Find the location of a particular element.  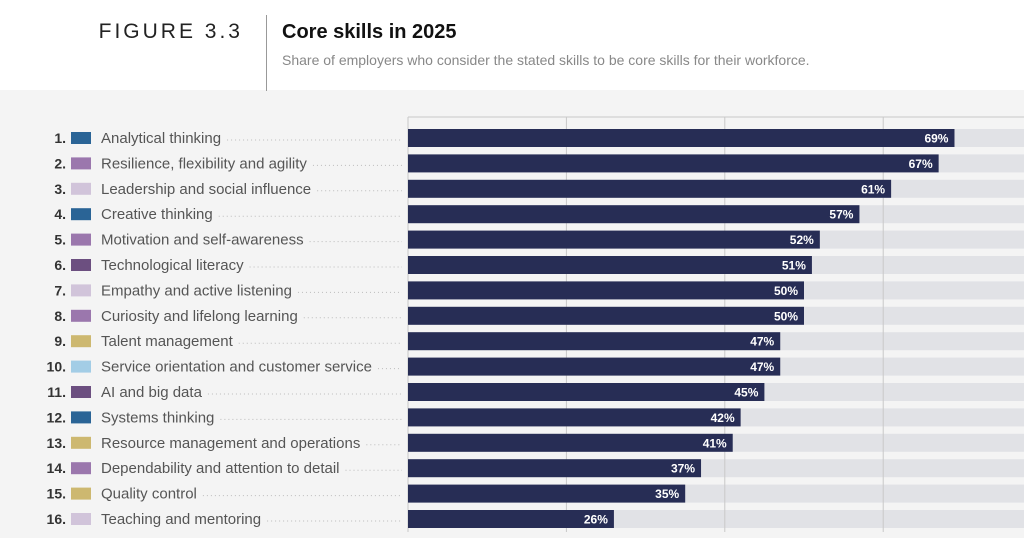

rank-number: 1. is located at coordinates (60, 138).